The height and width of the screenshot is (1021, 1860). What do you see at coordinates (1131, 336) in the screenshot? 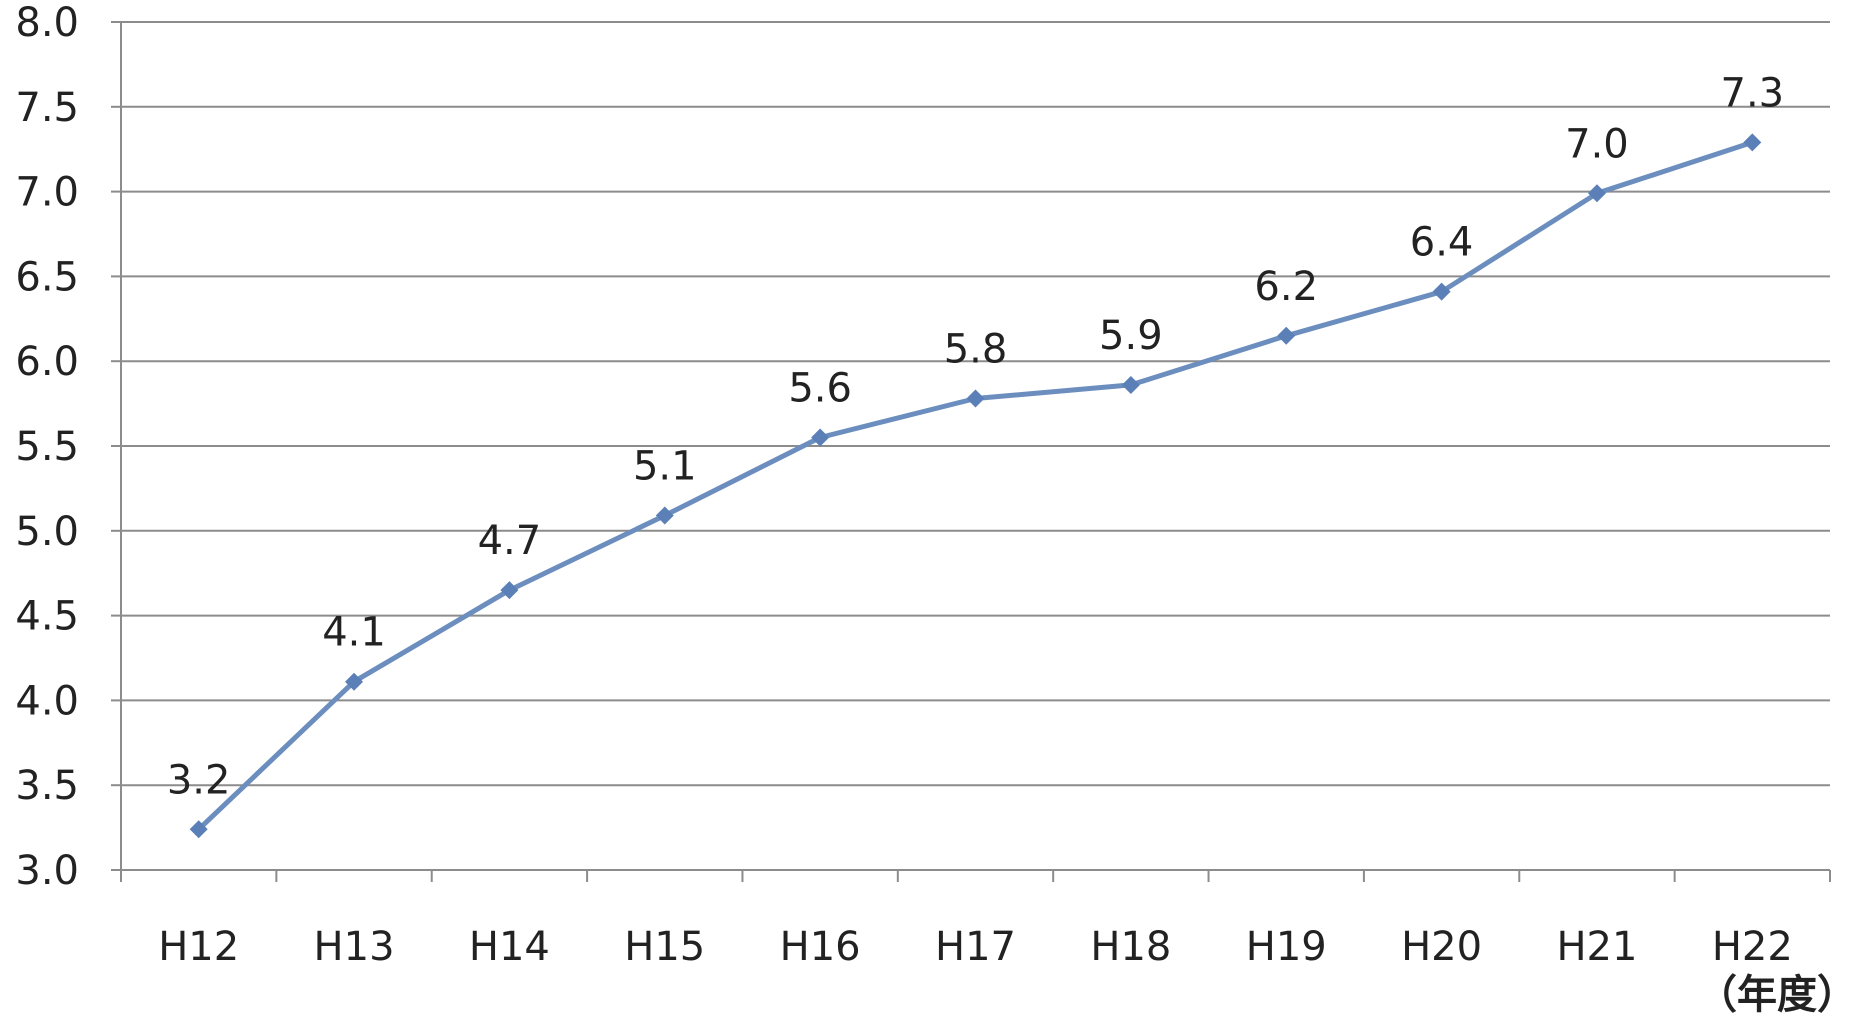
I see `data-label: 5.9` at bounding box center [1131, 336].